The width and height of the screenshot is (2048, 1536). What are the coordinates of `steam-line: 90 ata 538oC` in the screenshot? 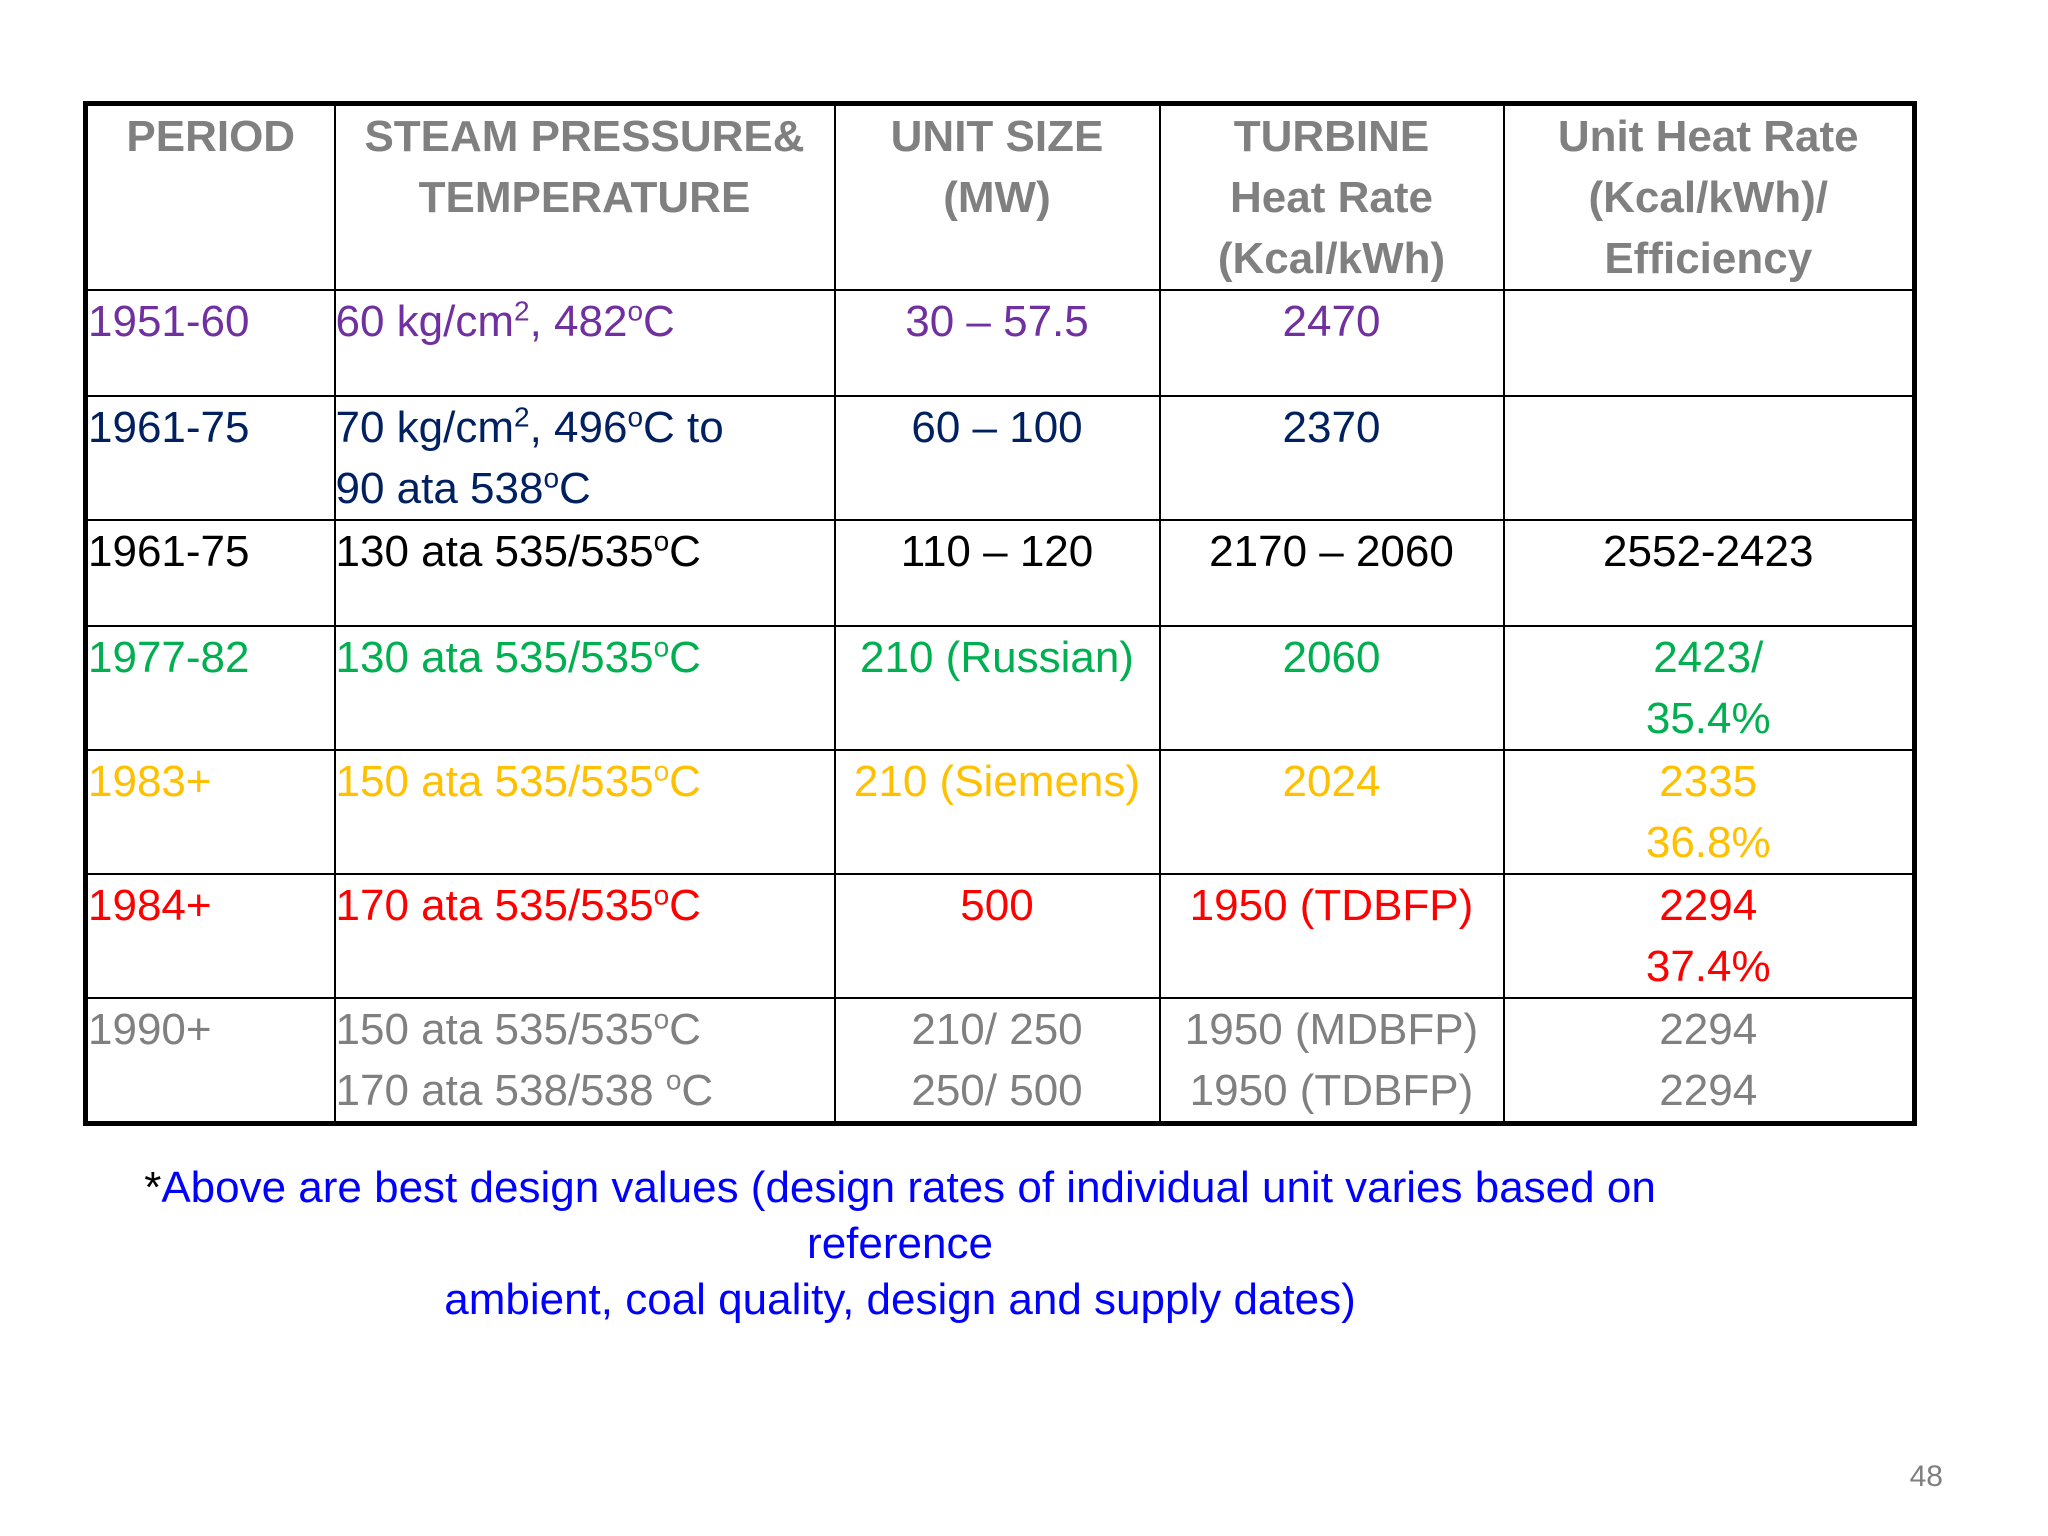 It's located at (463, 487).